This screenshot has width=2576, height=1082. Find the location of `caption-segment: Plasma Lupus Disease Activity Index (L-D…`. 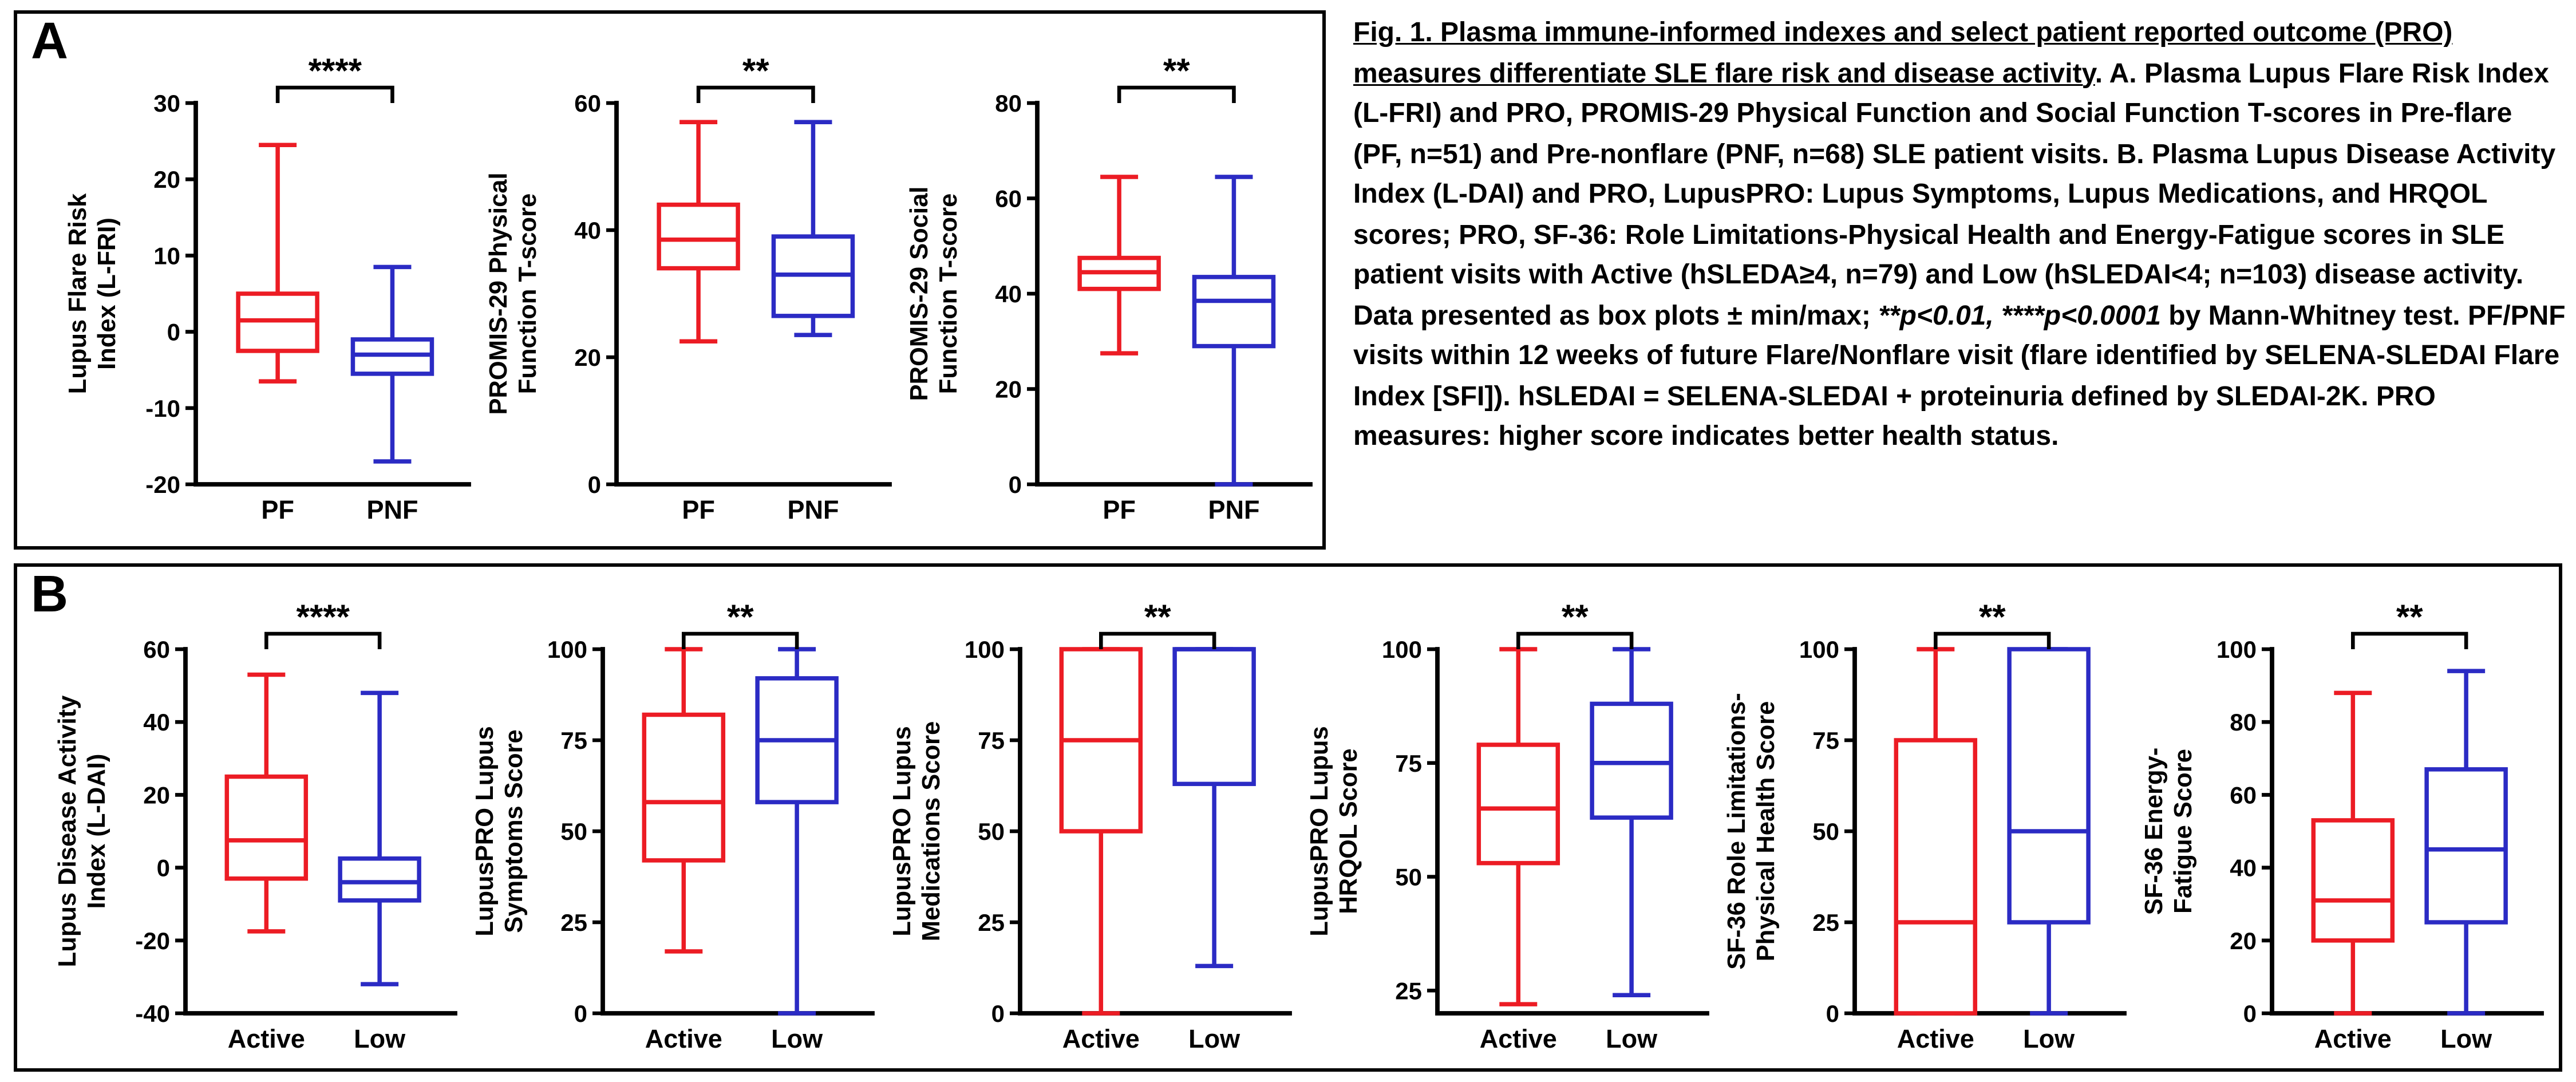

caption-segment: Plasma Lupus Disease Activity Index (L-D… is located at coordinates (1954, 235).